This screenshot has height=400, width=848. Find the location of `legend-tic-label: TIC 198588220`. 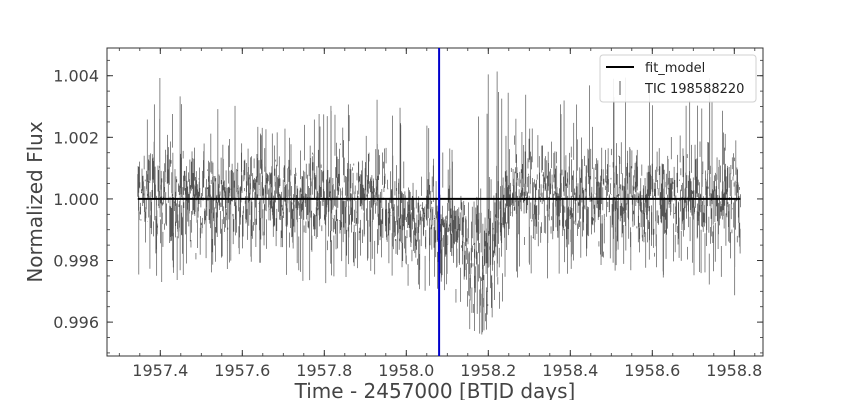

legend-tic-label: TIC 198588220 is located at coordinates (694, 89).